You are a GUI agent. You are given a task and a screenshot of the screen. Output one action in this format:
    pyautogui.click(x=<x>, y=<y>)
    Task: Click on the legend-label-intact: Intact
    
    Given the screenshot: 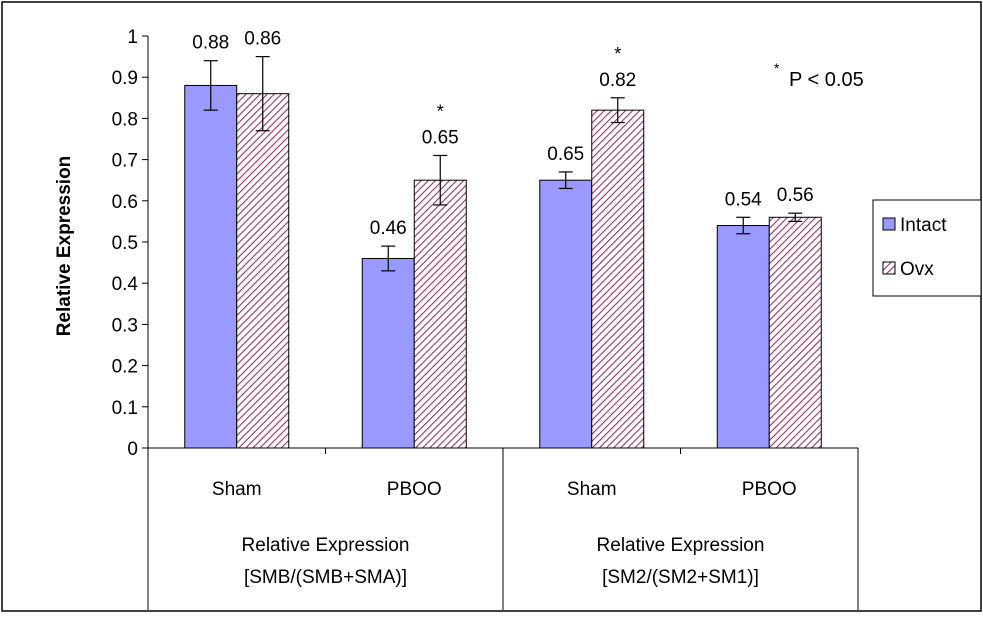 What is the action you would take?
    pyautogui.click(x=923, y=225)
    